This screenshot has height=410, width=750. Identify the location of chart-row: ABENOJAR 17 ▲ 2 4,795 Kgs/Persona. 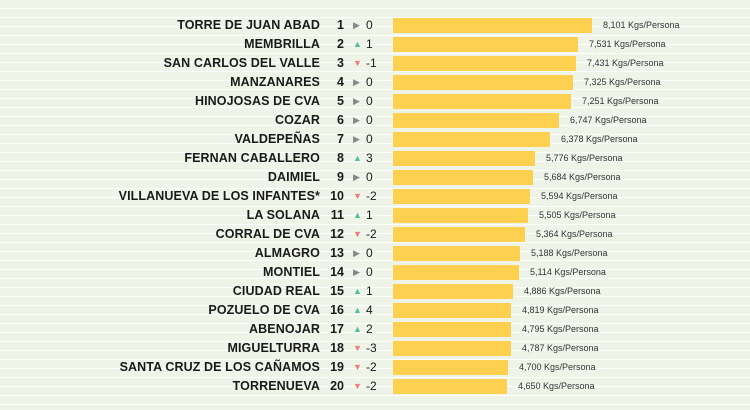
(375, 329).